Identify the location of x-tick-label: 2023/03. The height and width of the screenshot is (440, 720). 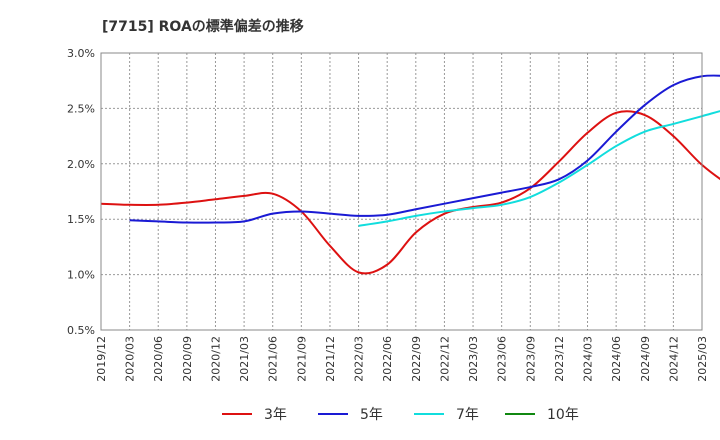
(473, 359).